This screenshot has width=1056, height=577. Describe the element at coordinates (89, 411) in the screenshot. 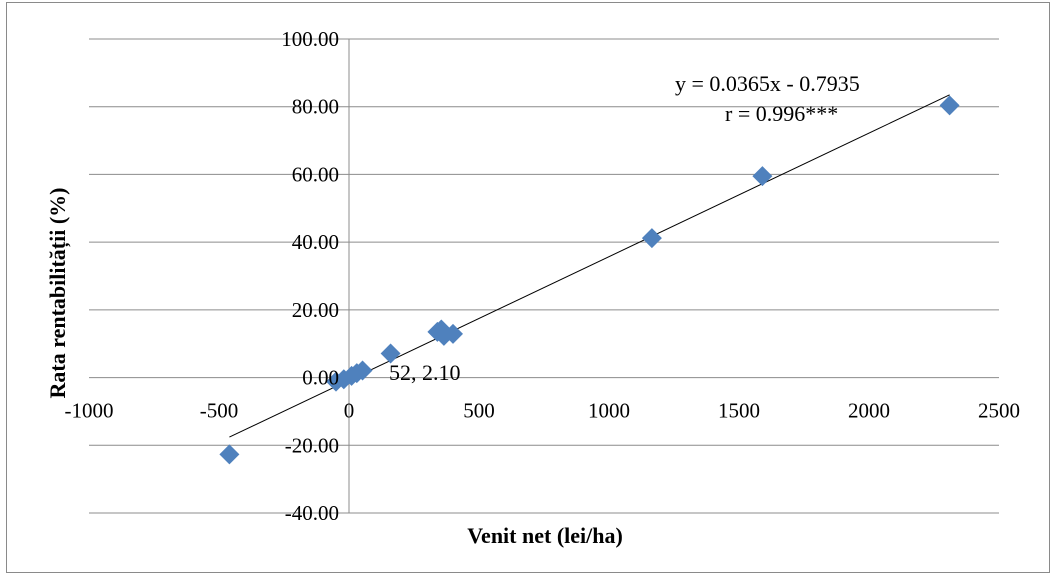

I see `x-tick-label-0: -1000` at that location.